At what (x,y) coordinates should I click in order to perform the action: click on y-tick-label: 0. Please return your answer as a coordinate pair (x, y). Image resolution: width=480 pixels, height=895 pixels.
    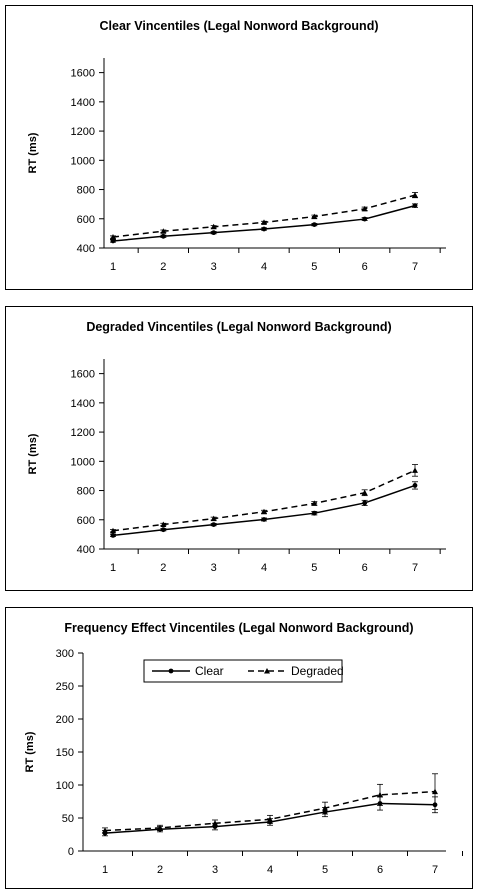
    Looking at the image, I should click on (71, 852).